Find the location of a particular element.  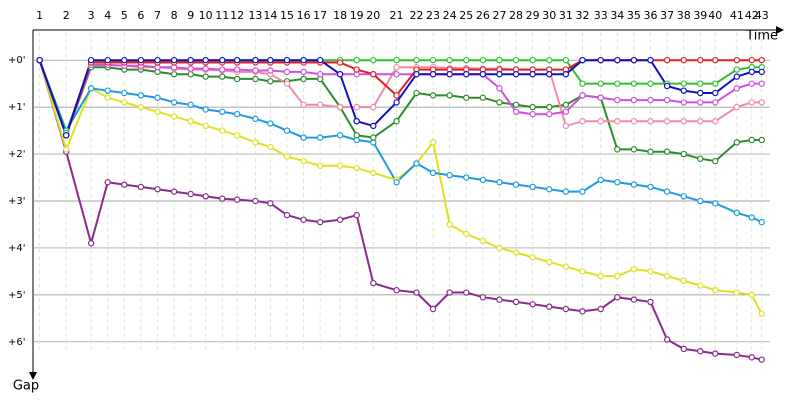

x-tick-label: 24 is located at coordinates (450, 15).